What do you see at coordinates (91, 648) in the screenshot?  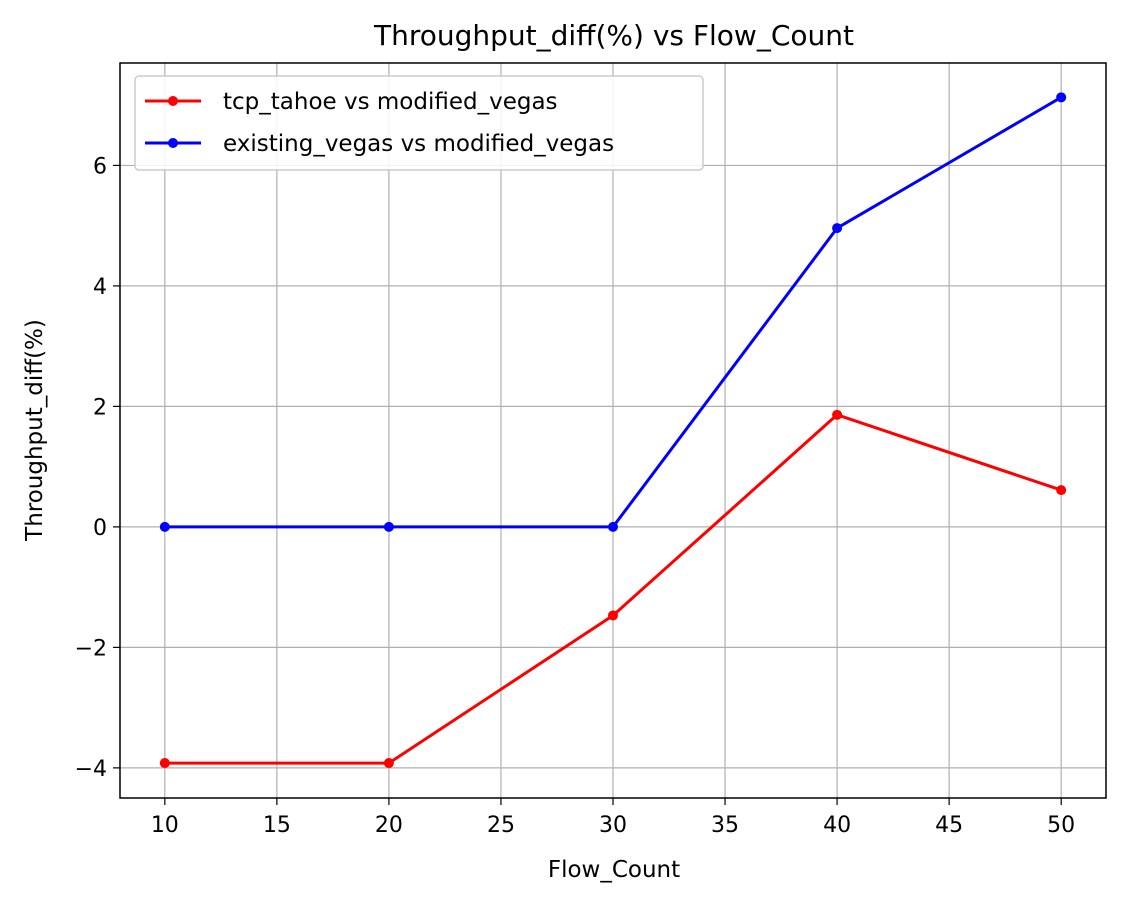 I see `y-tick-label: −2` at bounding box center [91, 648].